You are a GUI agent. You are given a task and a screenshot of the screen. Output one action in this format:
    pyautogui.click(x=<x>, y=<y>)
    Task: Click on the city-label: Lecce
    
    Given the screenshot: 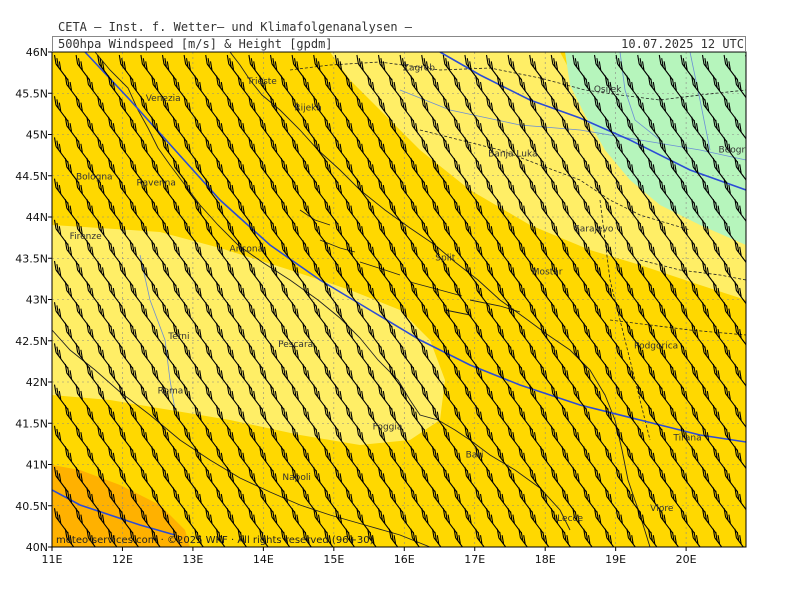 What is the action you would take?
    pyautogui.click(x=570, y=519)
    